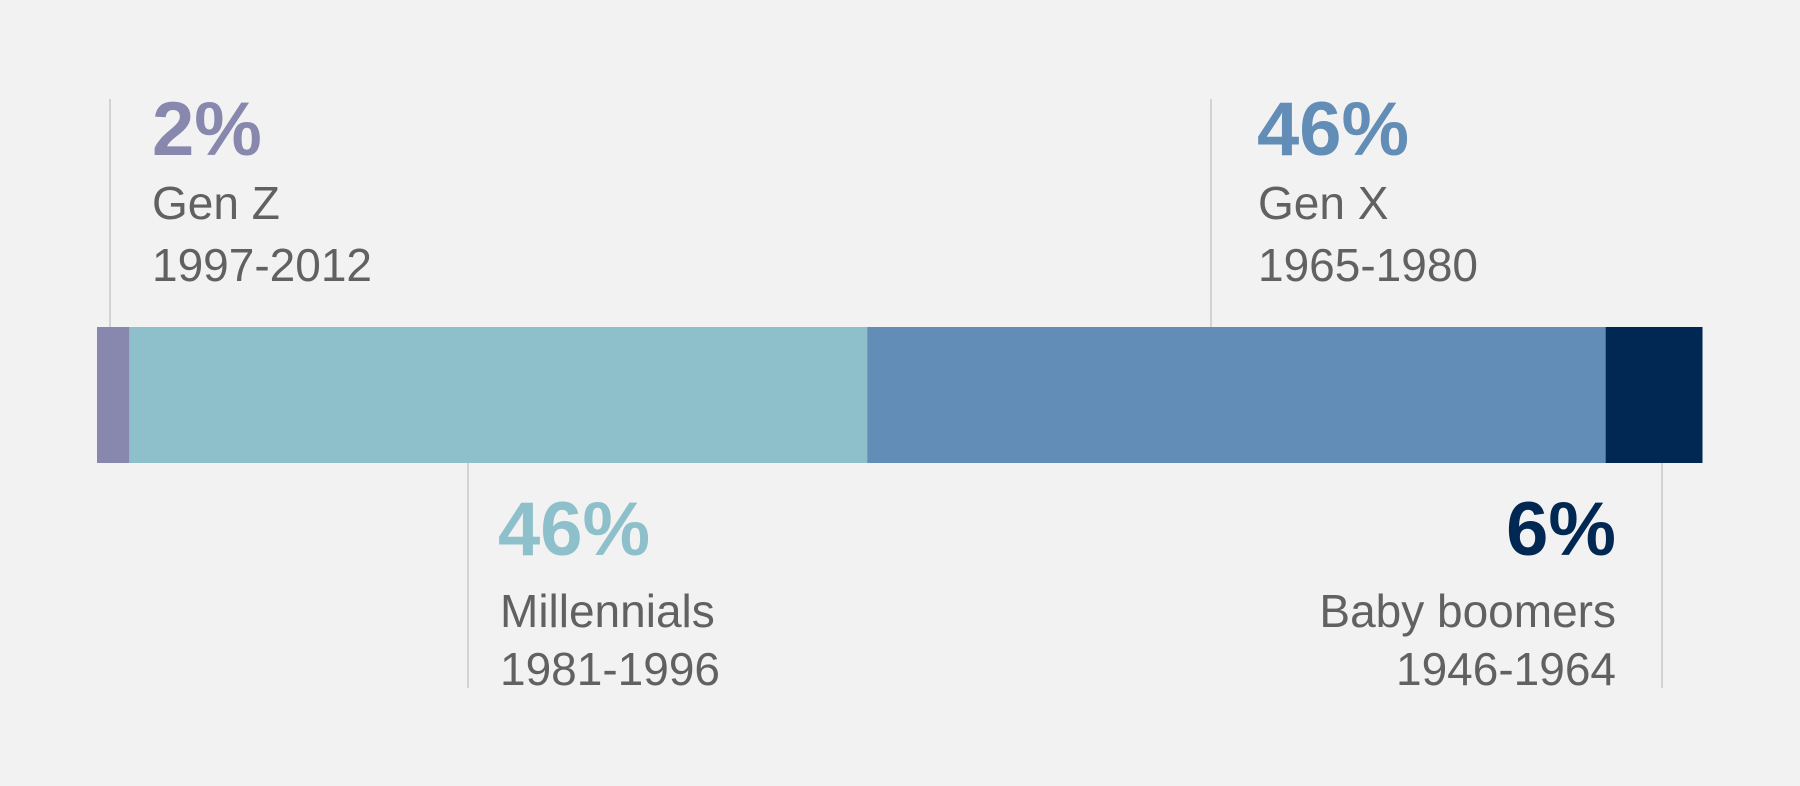 Image resolution: width=1800 pixels, height=786 pixels. What do you see at coordinates (262, 265) in the screenshot?
I see `gen-z-years: 1997-2012` at bounding box center [262, 265].